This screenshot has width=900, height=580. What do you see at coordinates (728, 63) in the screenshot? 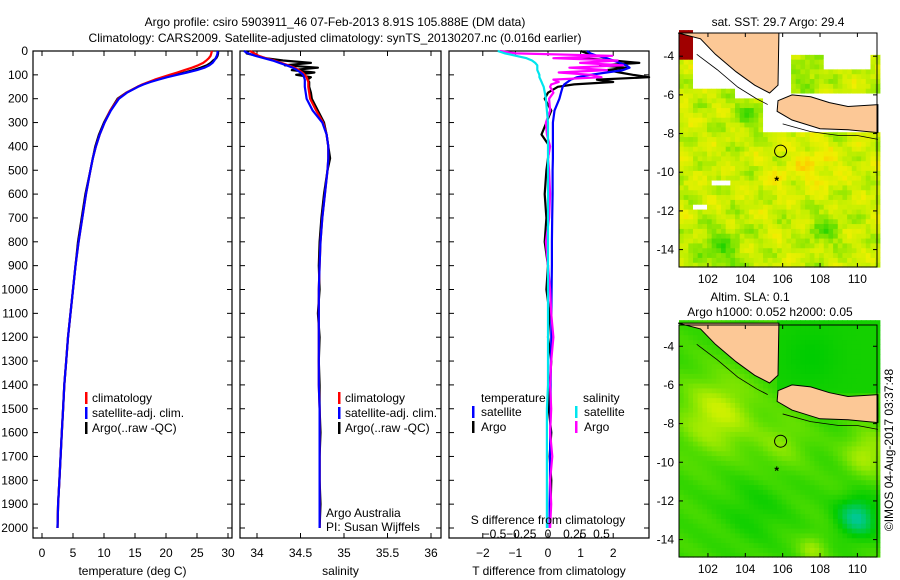
I see `land-sumatra` at bounding box center [728, 63].